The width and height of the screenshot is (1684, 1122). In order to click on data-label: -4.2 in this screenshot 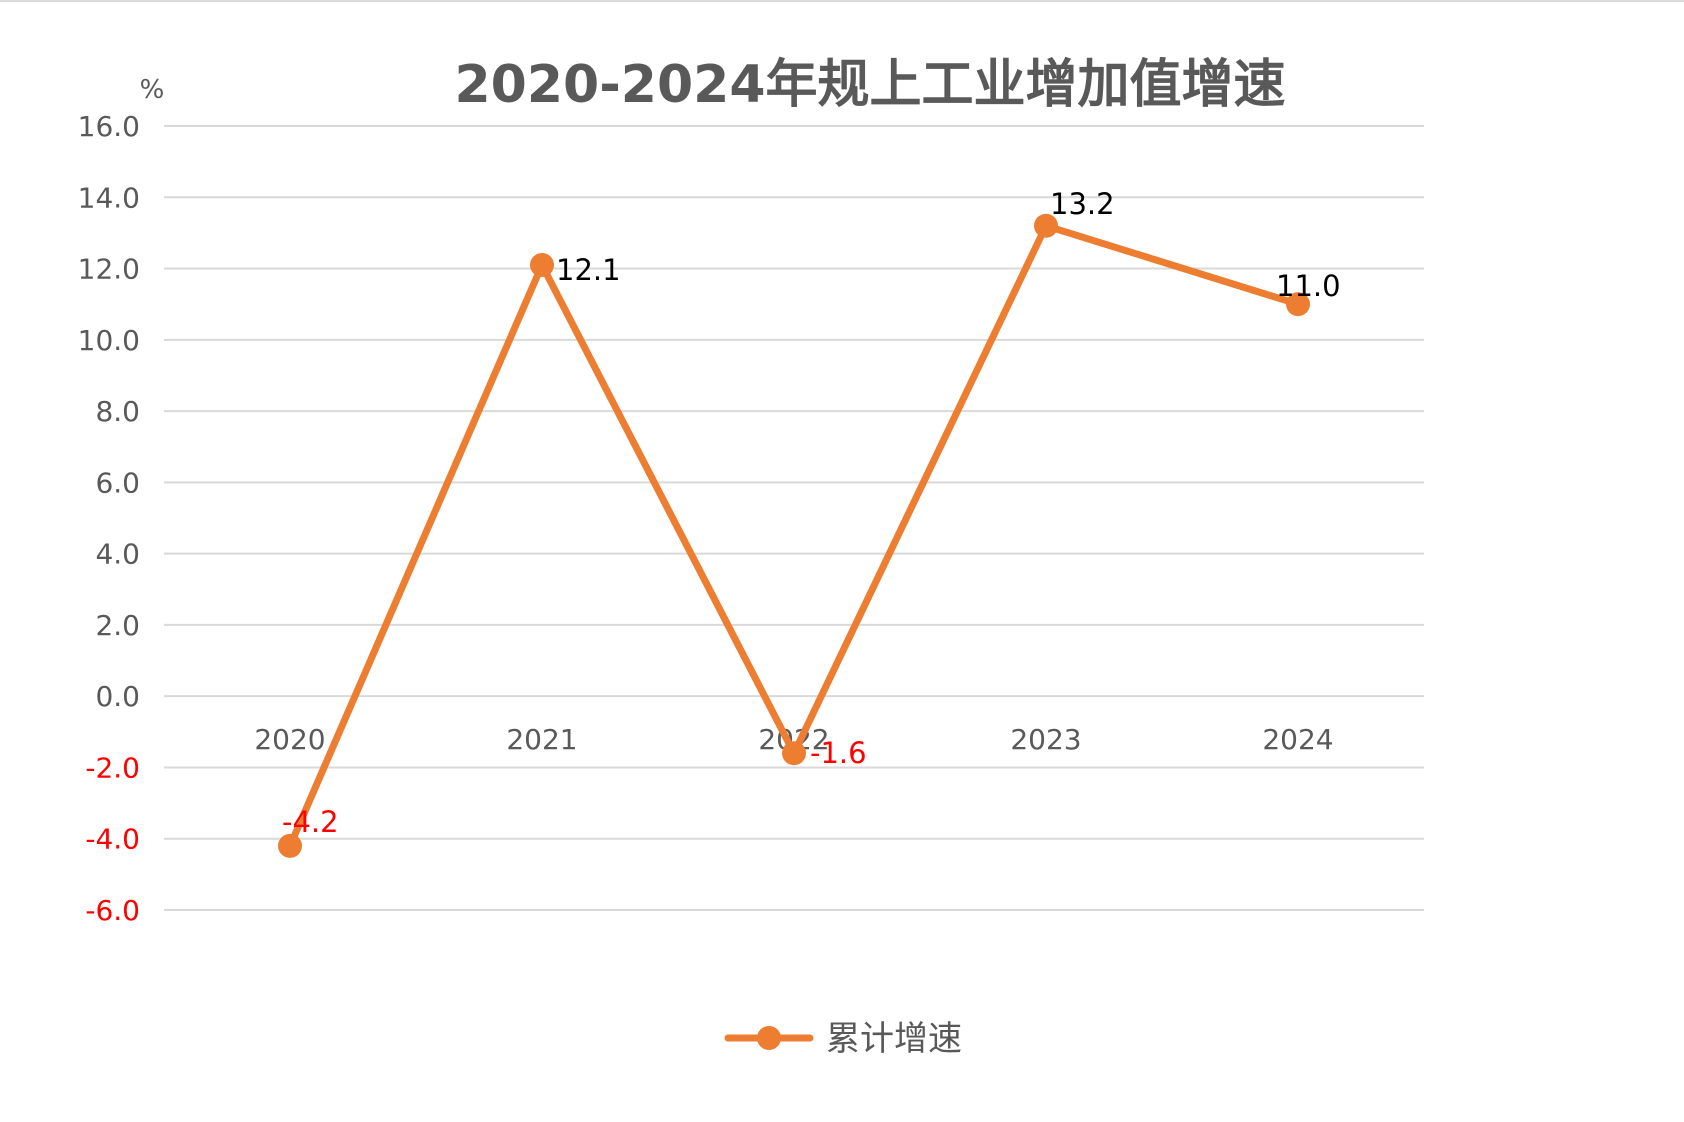, I will do `click(310, 822)`.